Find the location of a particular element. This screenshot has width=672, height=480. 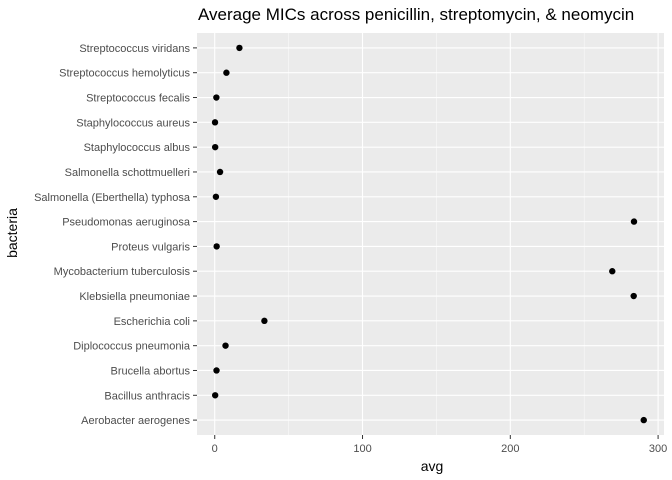

y-tick-label: Escherichia coli is located at coordinates (152, 322).